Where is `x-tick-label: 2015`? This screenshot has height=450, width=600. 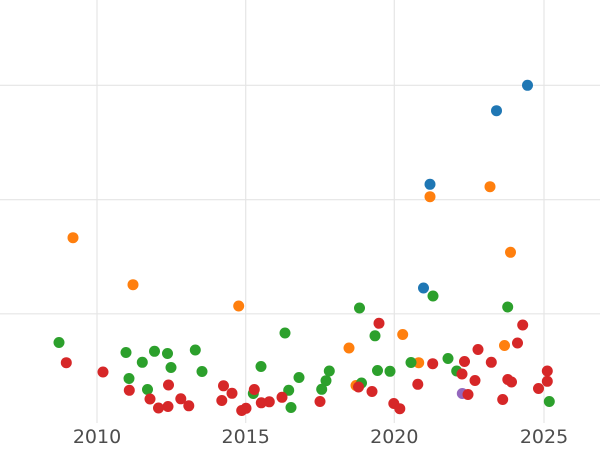
x-tick-label: 2015 is located at coordinates (246, 437).